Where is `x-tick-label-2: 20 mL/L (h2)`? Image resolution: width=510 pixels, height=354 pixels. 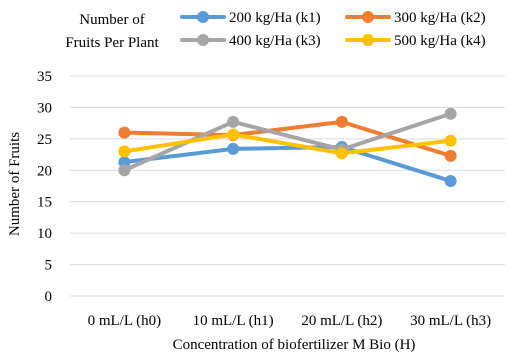
x-tick-label-2: 20 mL/L (h2) is located at coordinates (341, 321).